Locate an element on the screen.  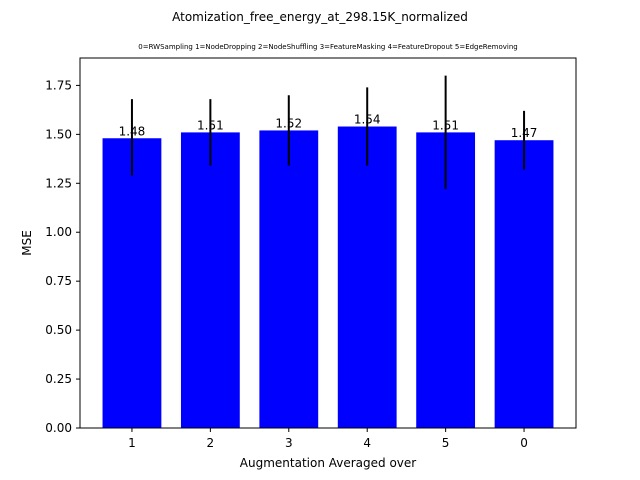
x-tick-label: 4 is located at coordinates (367, 443).